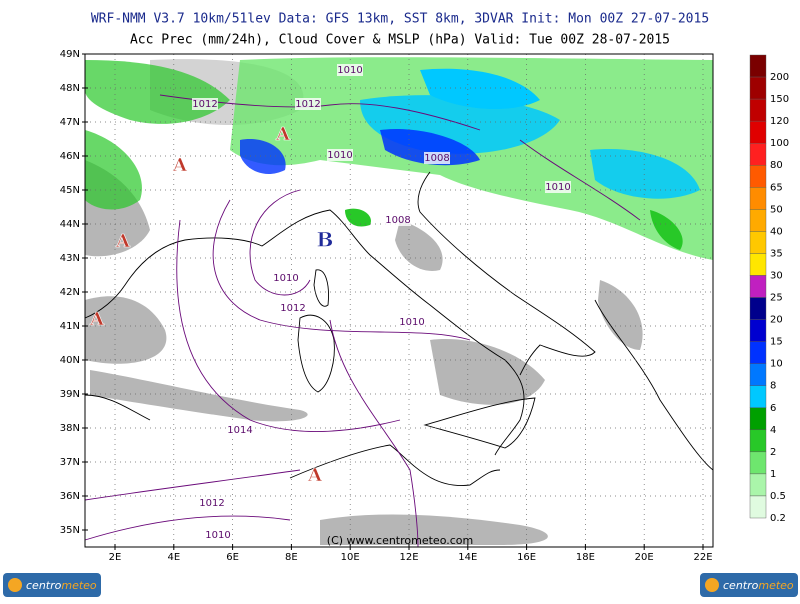 The image size is (800, 604). Describe the element at coordinates (702, 557) in the screenshot. I see `lon-label: 22E` at that location.